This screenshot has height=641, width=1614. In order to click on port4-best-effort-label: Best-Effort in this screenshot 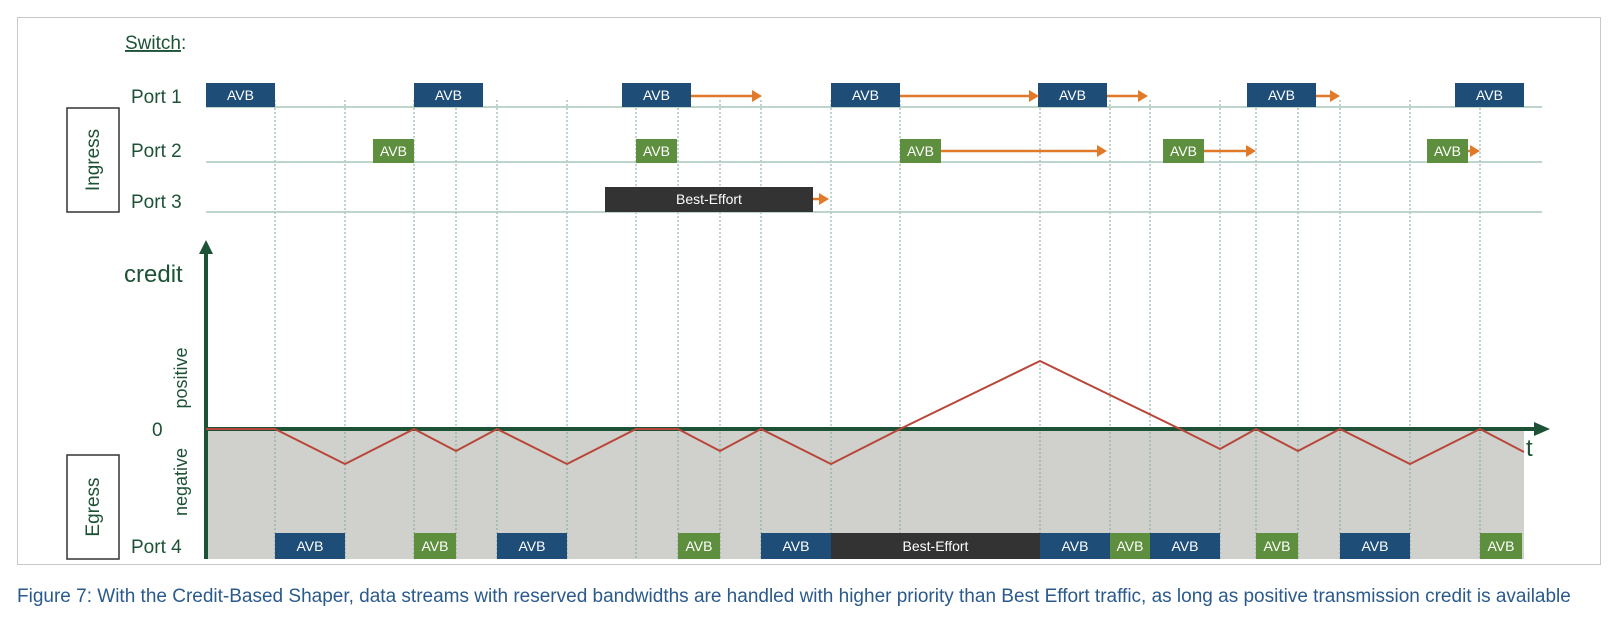, I will do `click(936, 546)`.